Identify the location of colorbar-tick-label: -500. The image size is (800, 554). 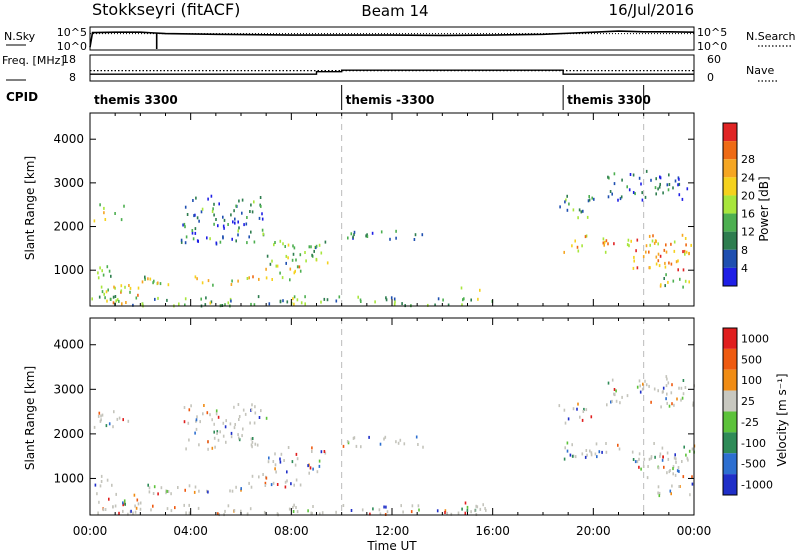
(753, 464).